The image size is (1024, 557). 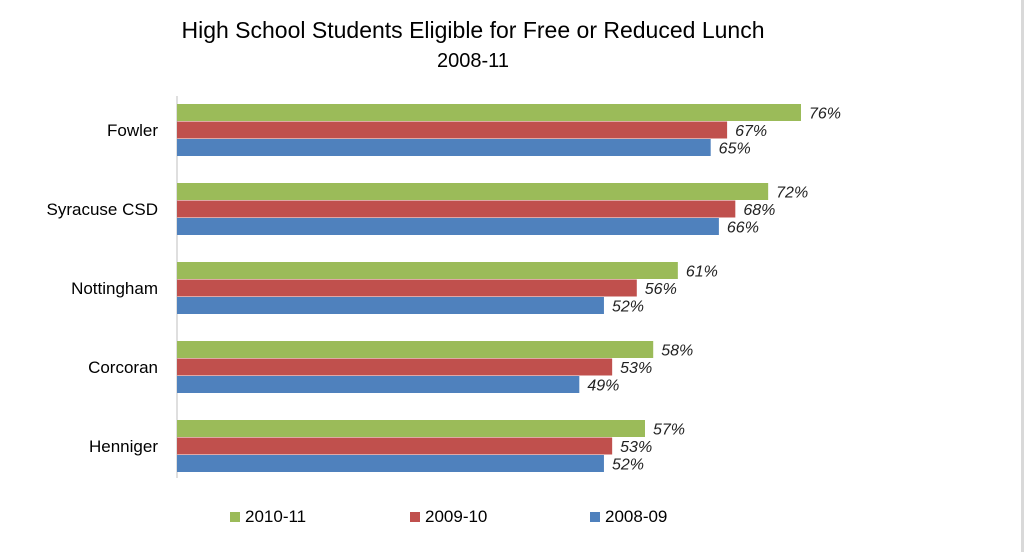 I want to click on data-label: 76%, so click(x=825, y=114).